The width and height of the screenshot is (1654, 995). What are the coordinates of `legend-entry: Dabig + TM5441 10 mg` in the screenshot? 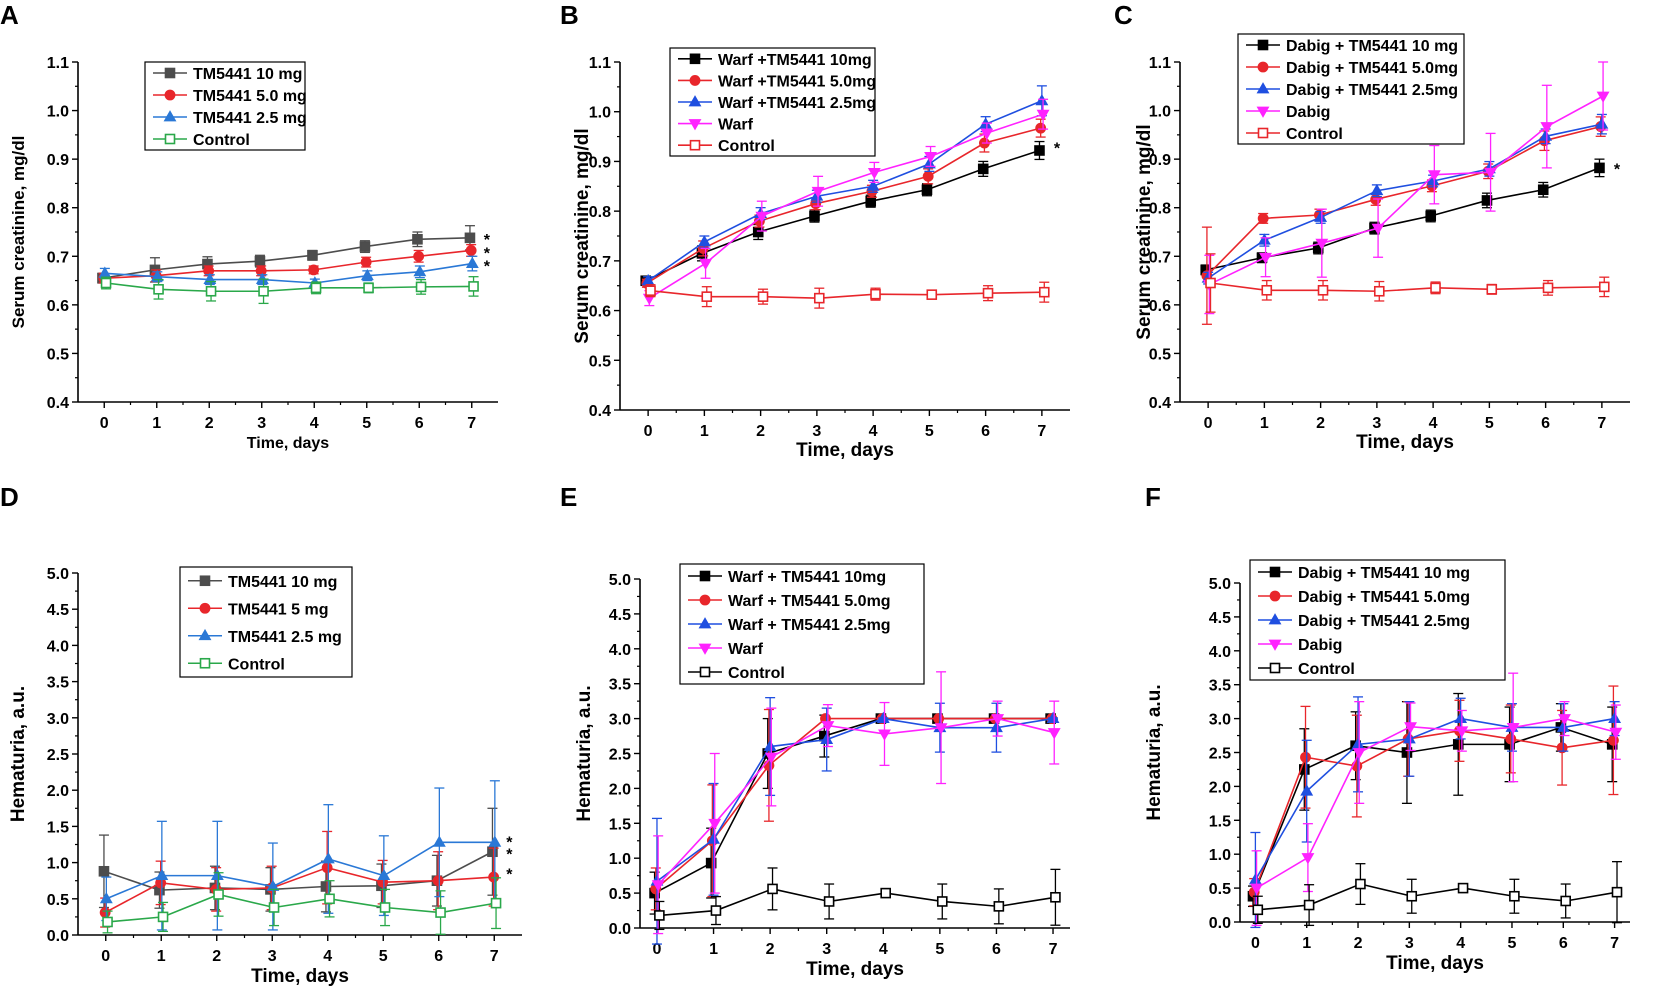 It's located at (1384, 573).